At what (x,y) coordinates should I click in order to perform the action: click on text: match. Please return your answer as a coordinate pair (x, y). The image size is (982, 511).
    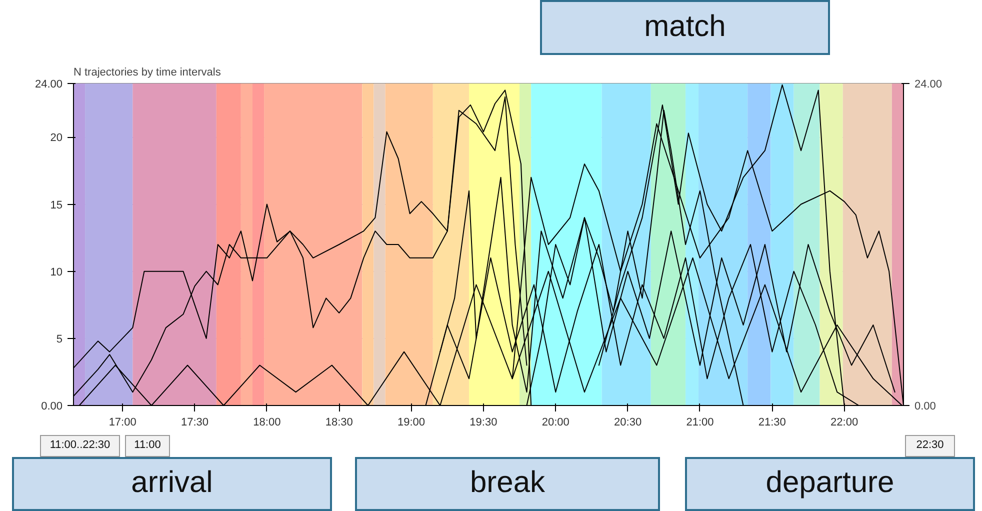
    Looking at the image, I should click on (685, 27).